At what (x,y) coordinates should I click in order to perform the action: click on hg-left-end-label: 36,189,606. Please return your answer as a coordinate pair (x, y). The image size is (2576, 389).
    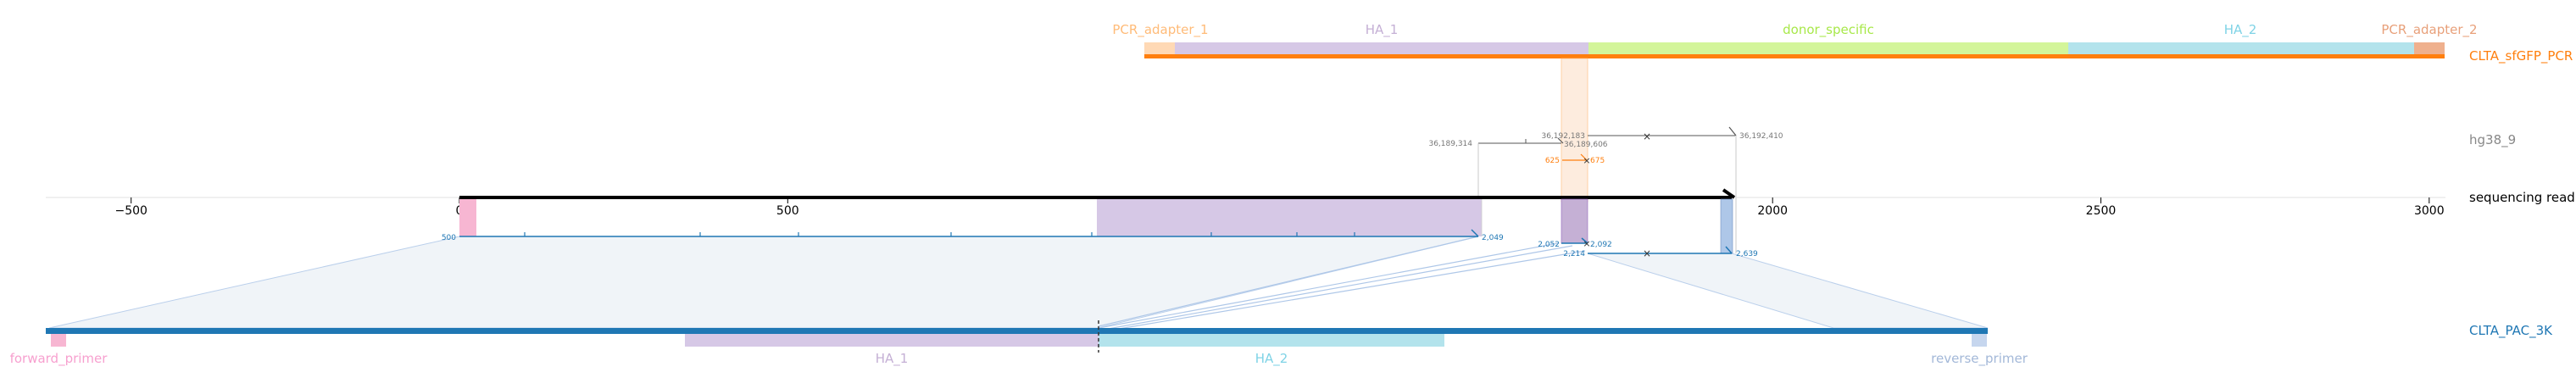
    Looking at the image, I should click on (1586, 145).